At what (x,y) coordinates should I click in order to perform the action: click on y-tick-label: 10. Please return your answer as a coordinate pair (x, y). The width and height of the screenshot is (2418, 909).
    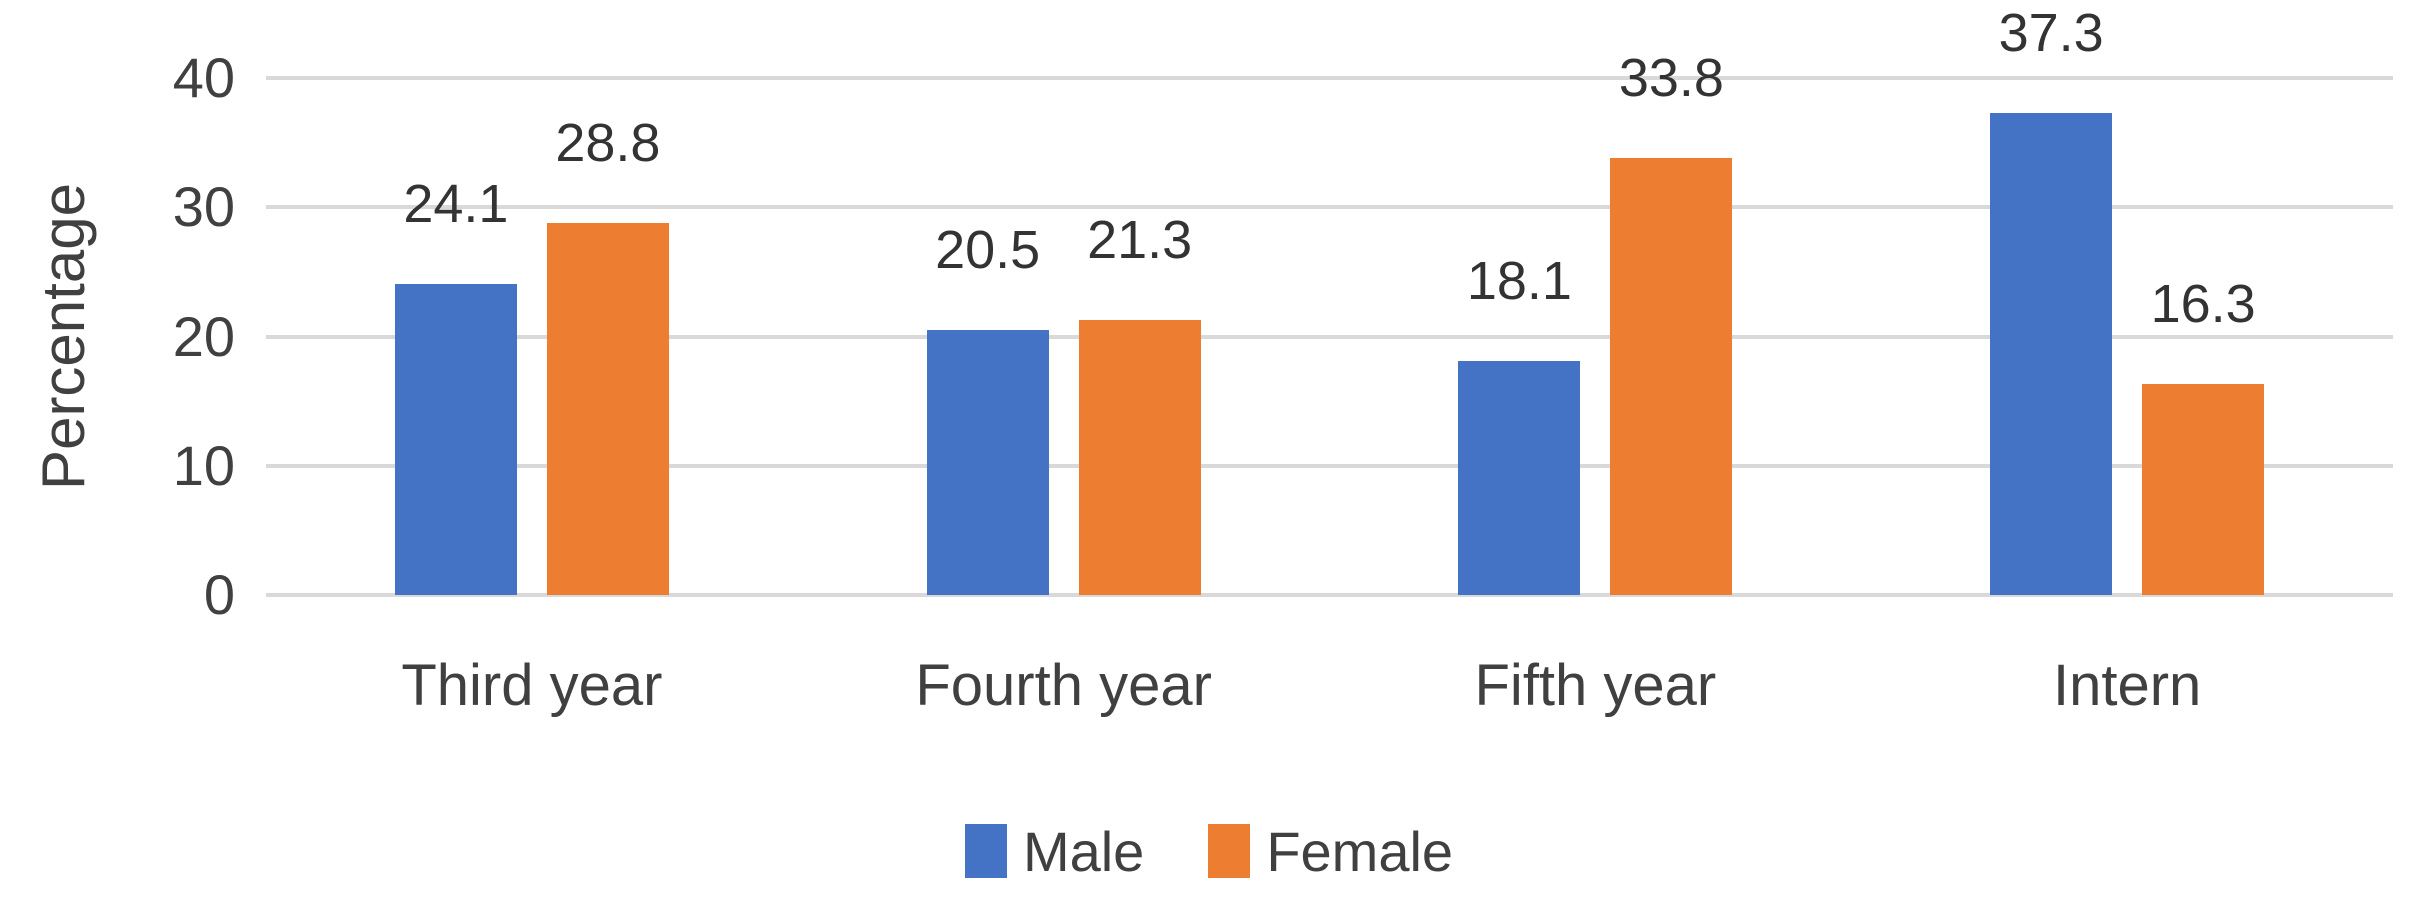
    Looking at the image, I should click on (203, 465).